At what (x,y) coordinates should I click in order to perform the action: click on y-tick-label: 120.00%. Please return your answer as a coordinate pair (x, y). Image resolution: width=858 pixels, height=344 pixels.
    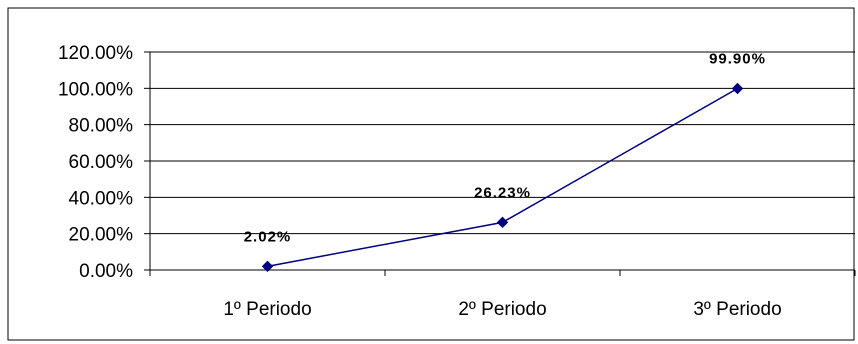
    Looking at the image, I should click on (95, 53).